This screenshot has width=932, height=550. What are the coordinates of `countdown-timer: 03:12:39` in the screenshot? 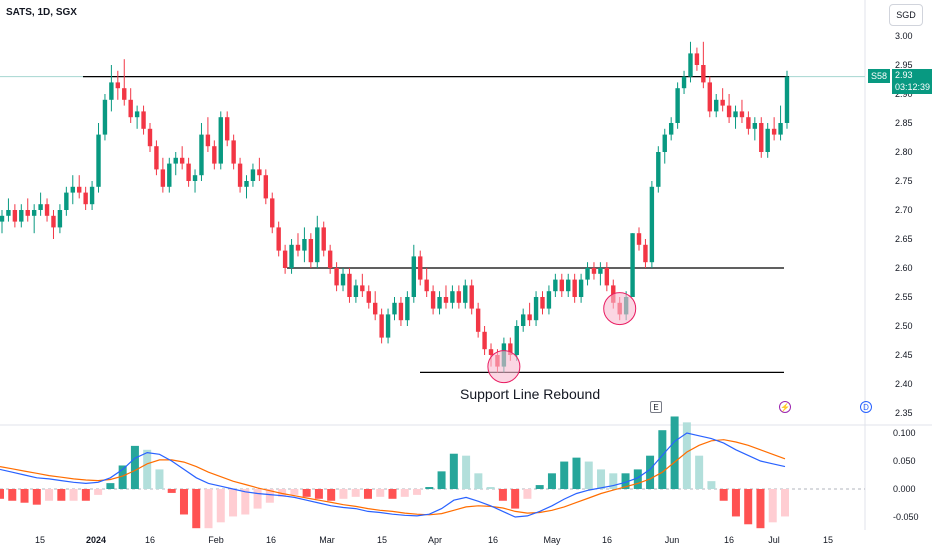 It's located at (913, 87).